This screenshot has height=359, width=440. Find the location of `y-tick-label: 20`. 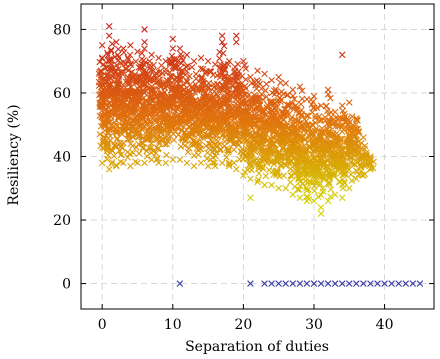

y-tick-label: 20 is located at coordinates (62, 221).